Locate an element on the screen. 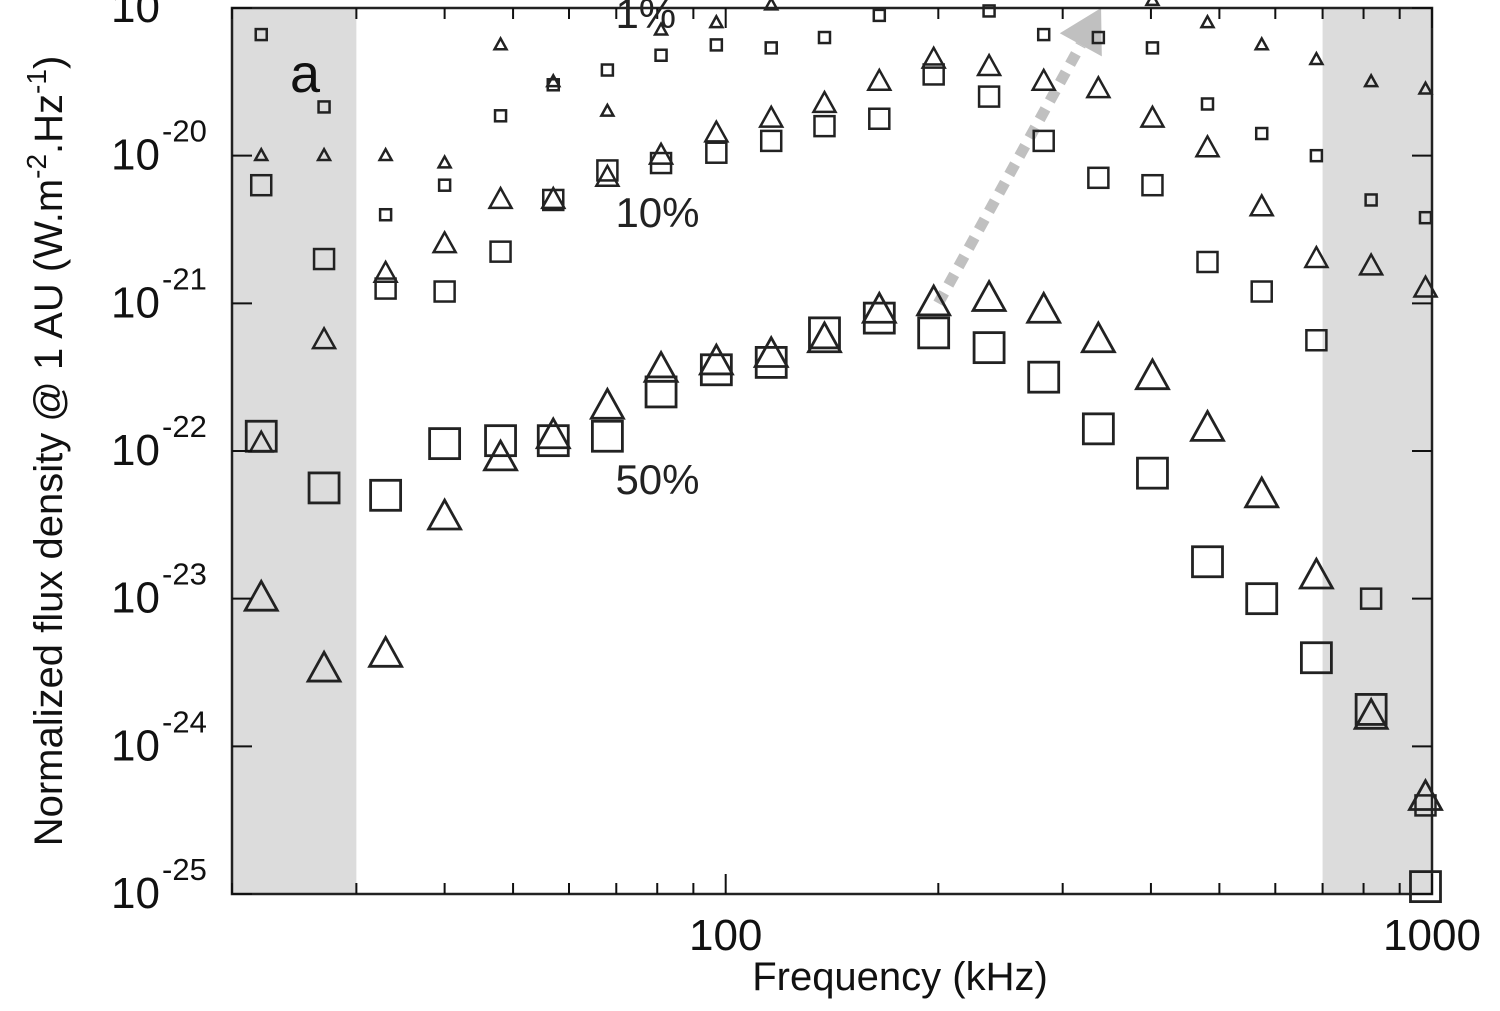 The image size is (1500, 1011). y-axis-title-part: -1 is located at coordinates (36, 81).